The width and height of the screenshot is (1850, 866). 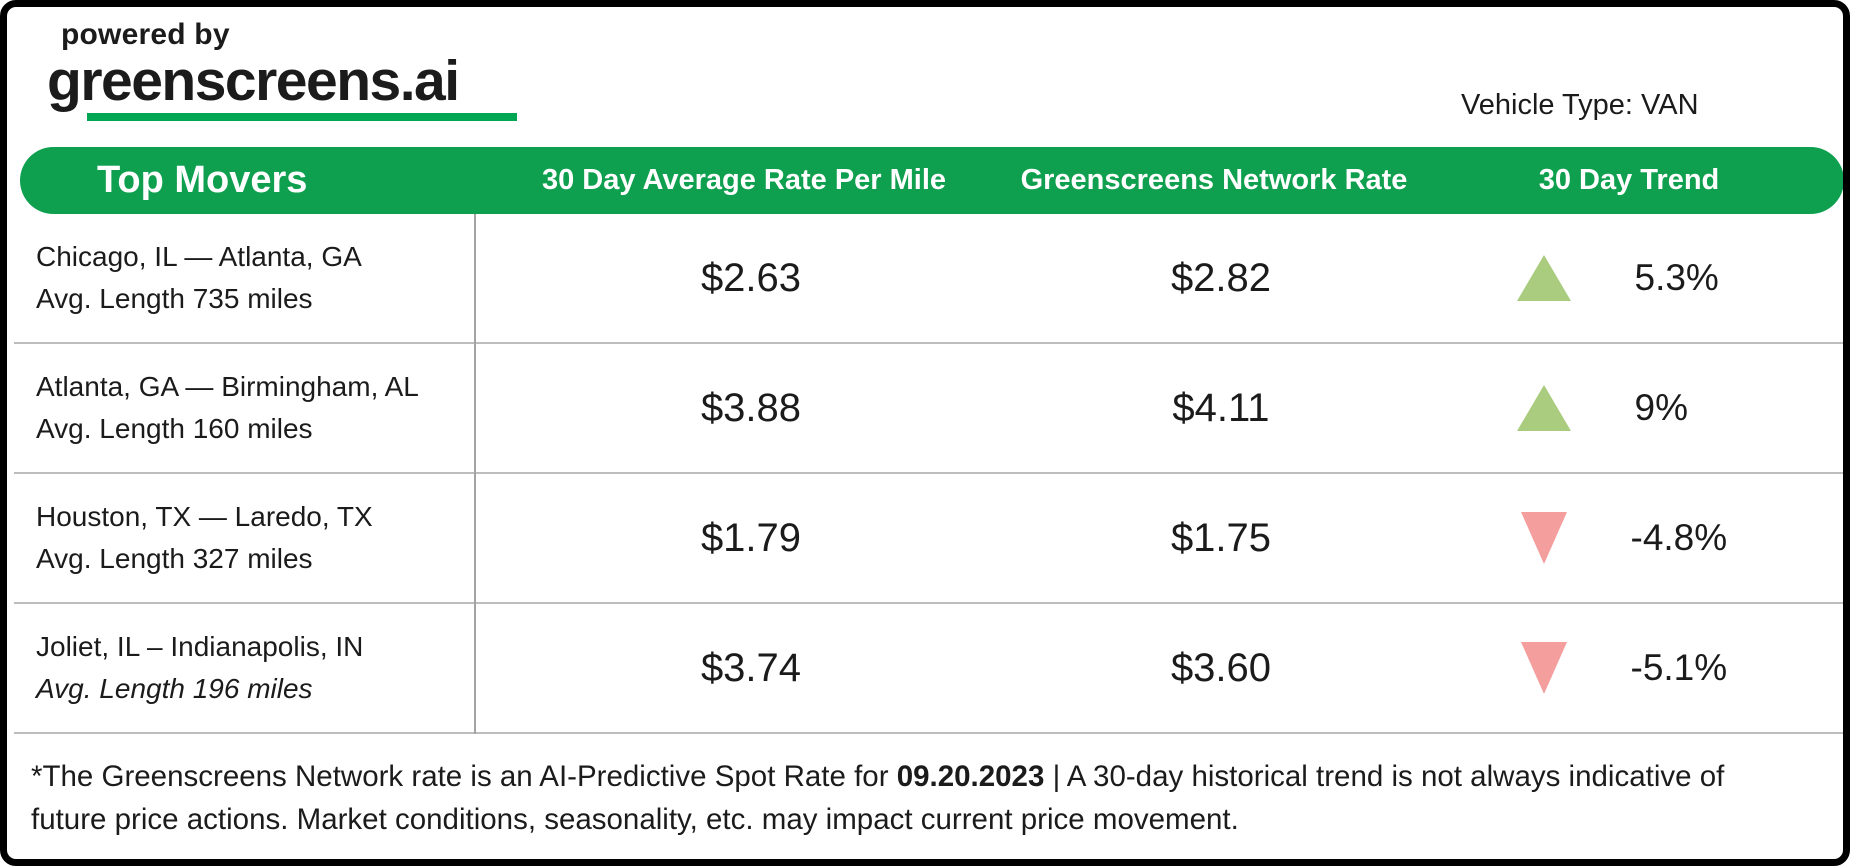 I want to click on avg-rate-value: $3.88, so click(x=751, y=407).